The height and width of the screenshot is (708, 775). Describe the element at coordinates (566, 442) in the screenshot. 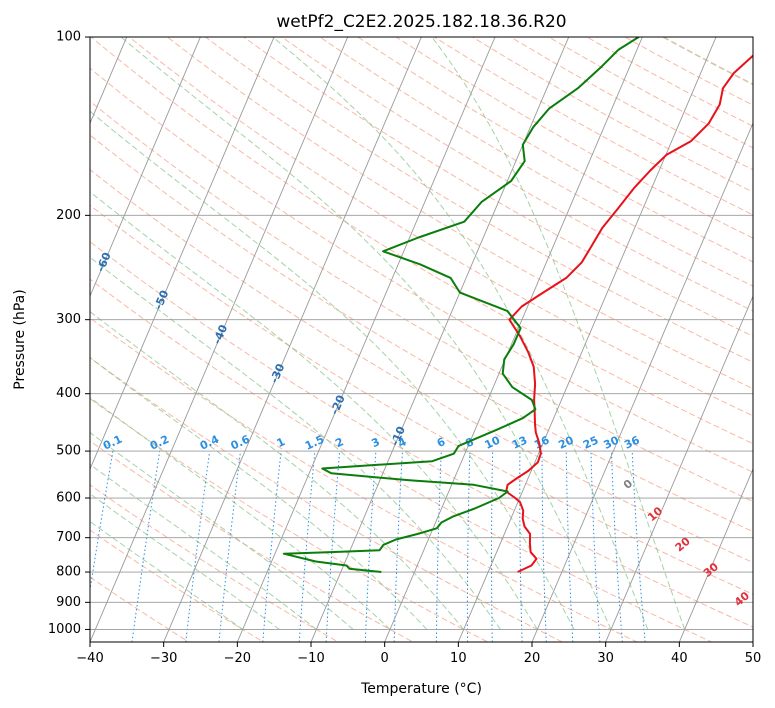

I see `mixing-ratio-label: 20` at that location.